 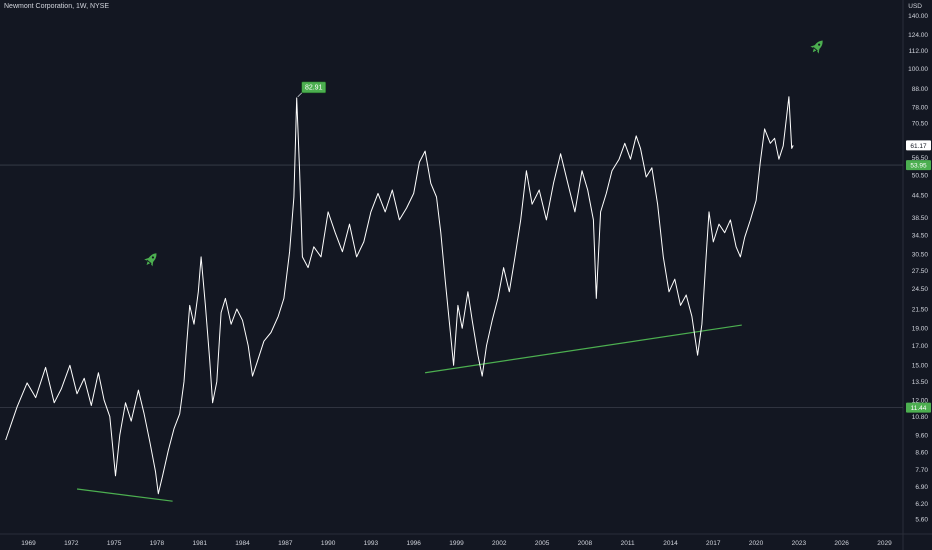 I want to click on y-tick-label: 100.00, so click(x=918, y=69).